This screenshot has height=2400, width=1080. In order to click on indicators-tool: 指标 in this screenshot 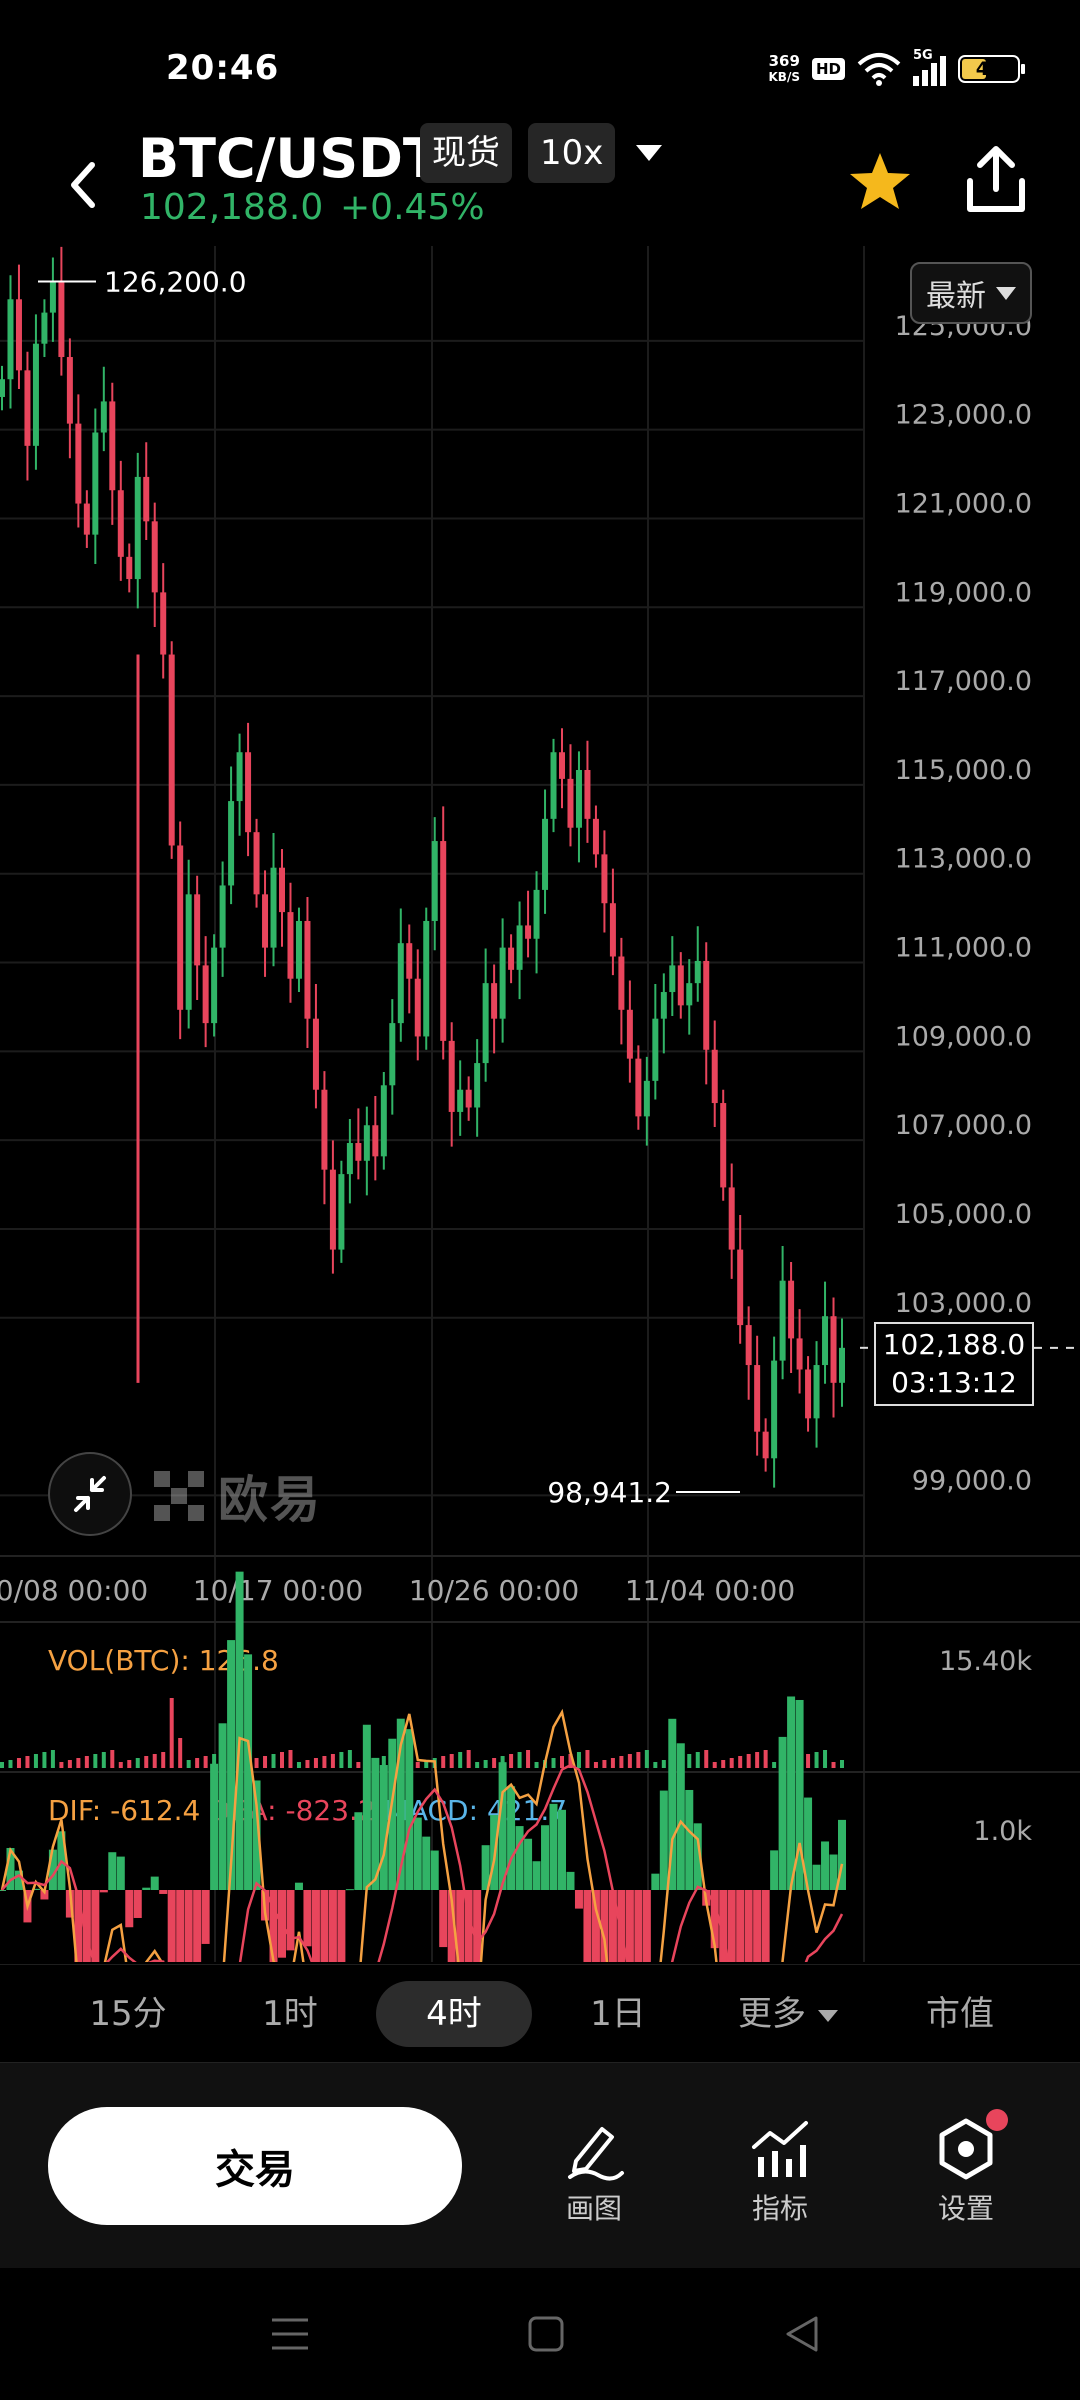, I will do `click(780, 2172)`.